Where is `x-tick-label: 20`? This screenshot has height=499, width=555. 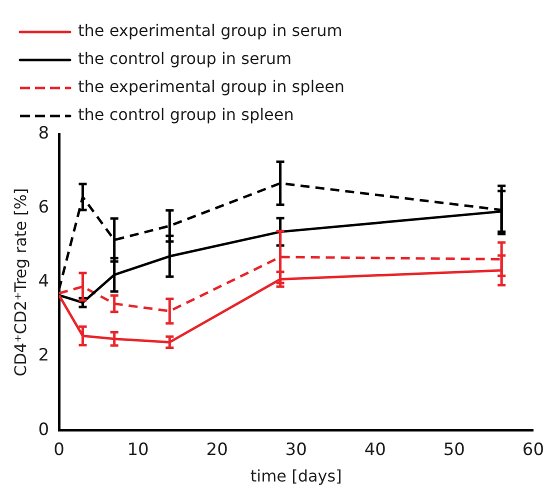
x-tick-label: 20 is located at coordinates (217, 450).